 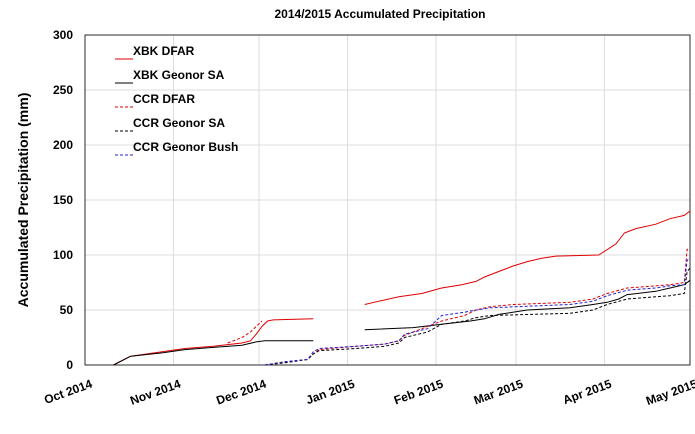 I want to click on x-tick-label: Feb 2015, so click(x=418, y=392).